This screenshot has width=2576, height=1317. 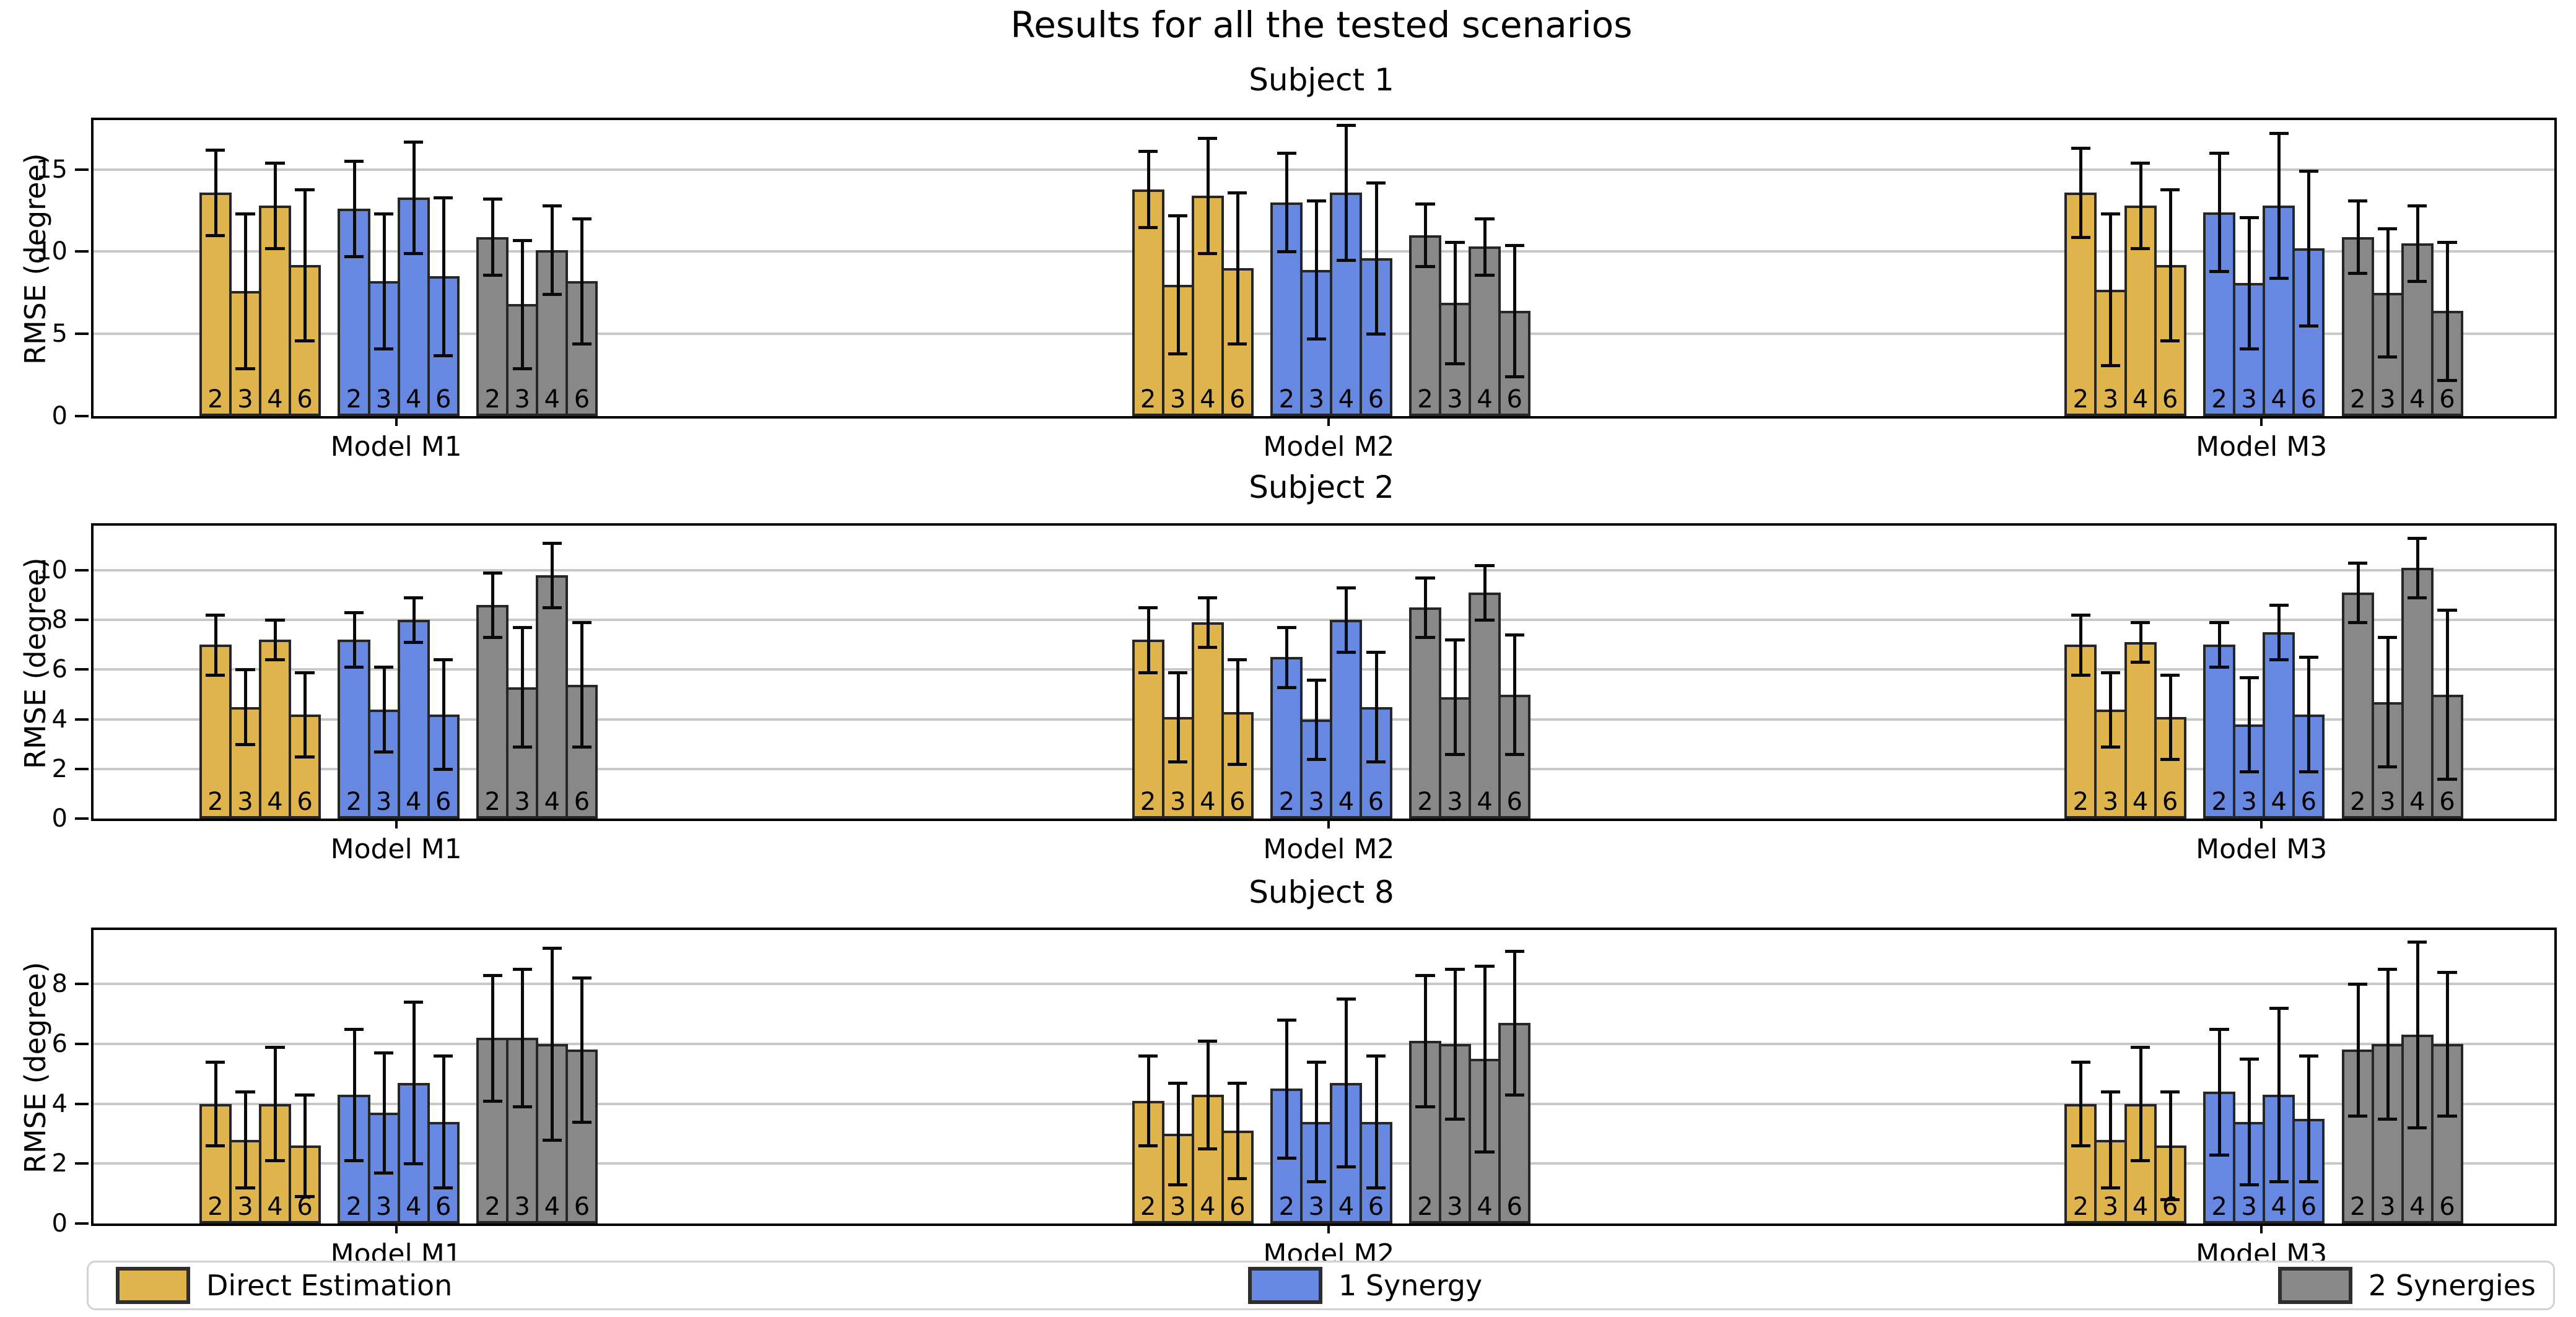 I want to click on one-synergy-swatch, so click(x=1284, y=1286).